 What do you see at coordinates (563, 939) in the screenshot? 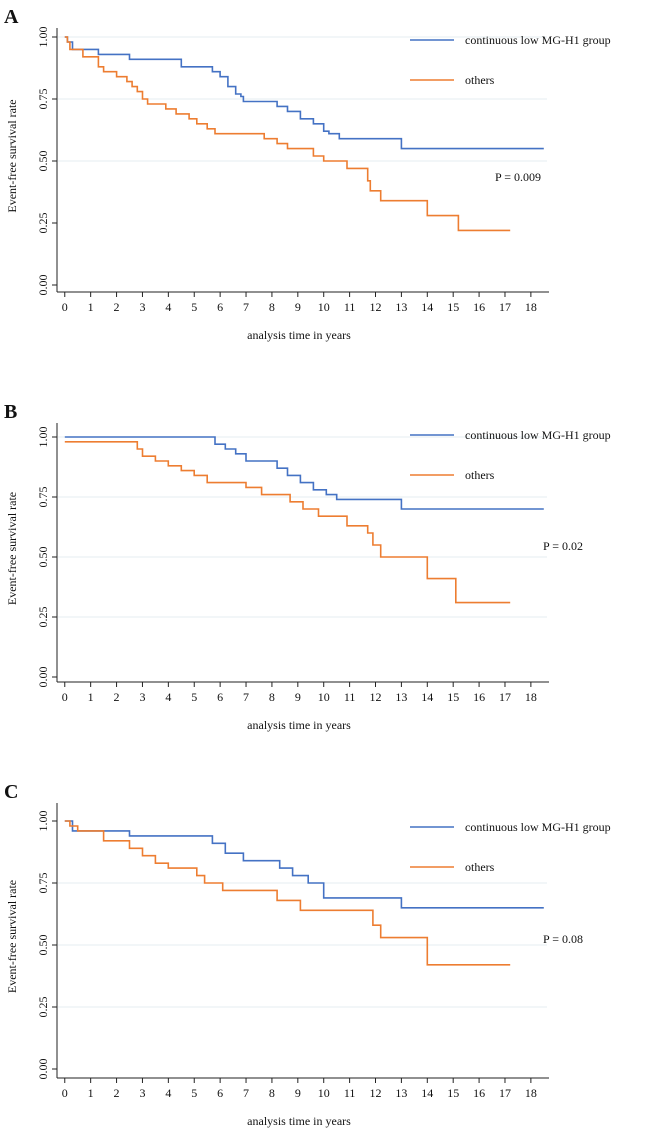
I see `p-value-annotation: P = 0.08` at bounding box center [563, 939].